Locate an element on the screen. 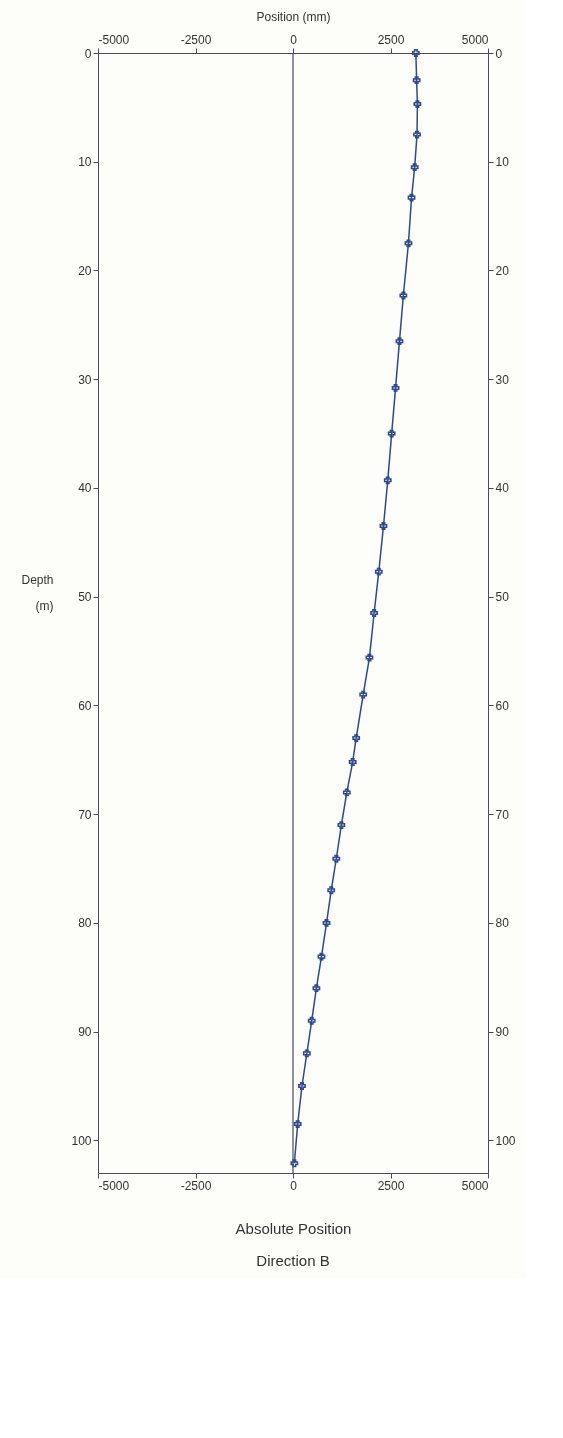 This screenshot has width=563, height=1438. y-tick-label: 60 is located at coordinates (85, 705).